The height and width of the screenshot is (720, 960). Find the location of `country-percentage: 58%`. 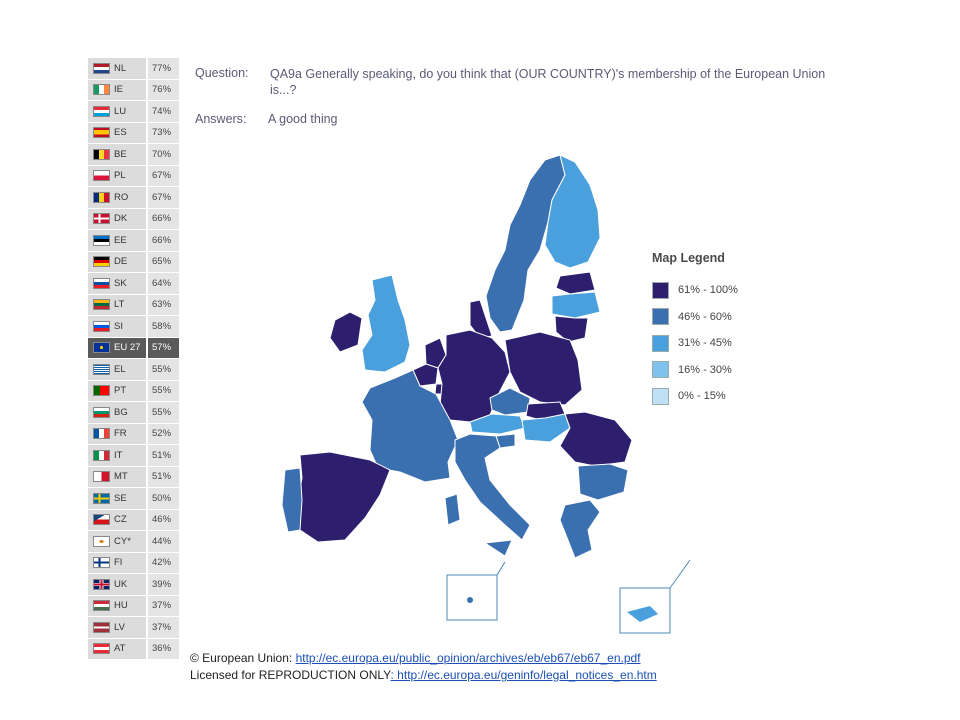

country-percentage: 58% is located at coordinates (163, 326).